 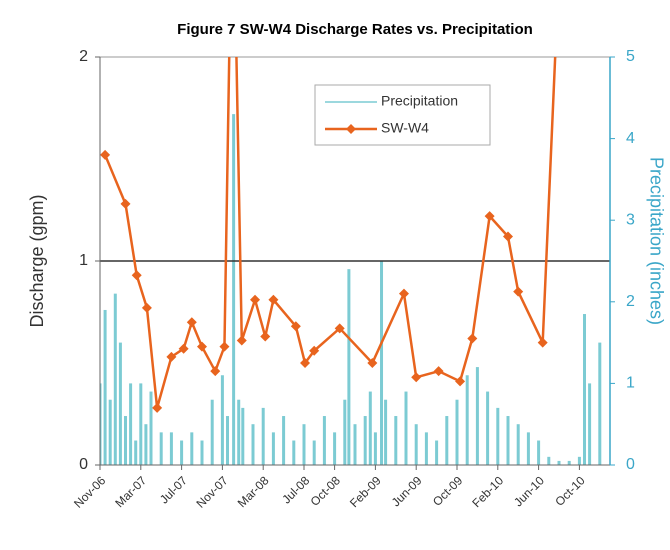 I want to click on y2-tick-label: 3, so click(x=630, y=219).